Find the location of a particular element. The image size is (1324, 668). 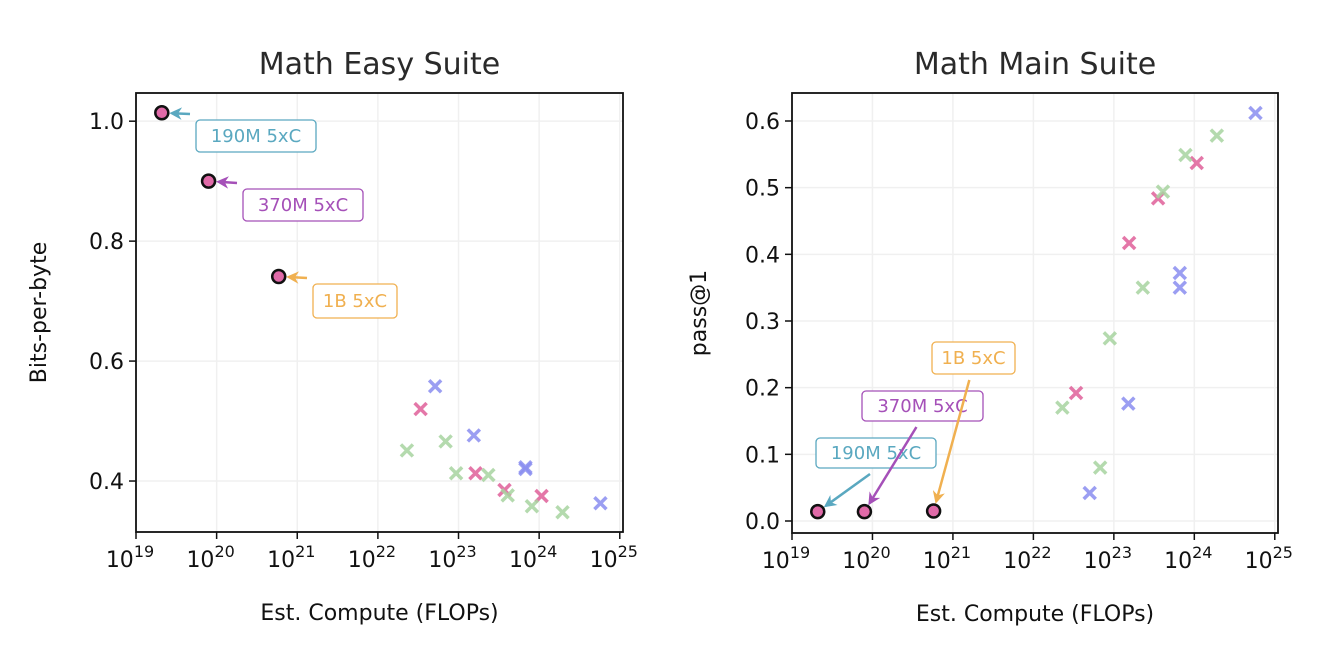

chart-title: Math Easy Suite is located at coordinates (379, 64).